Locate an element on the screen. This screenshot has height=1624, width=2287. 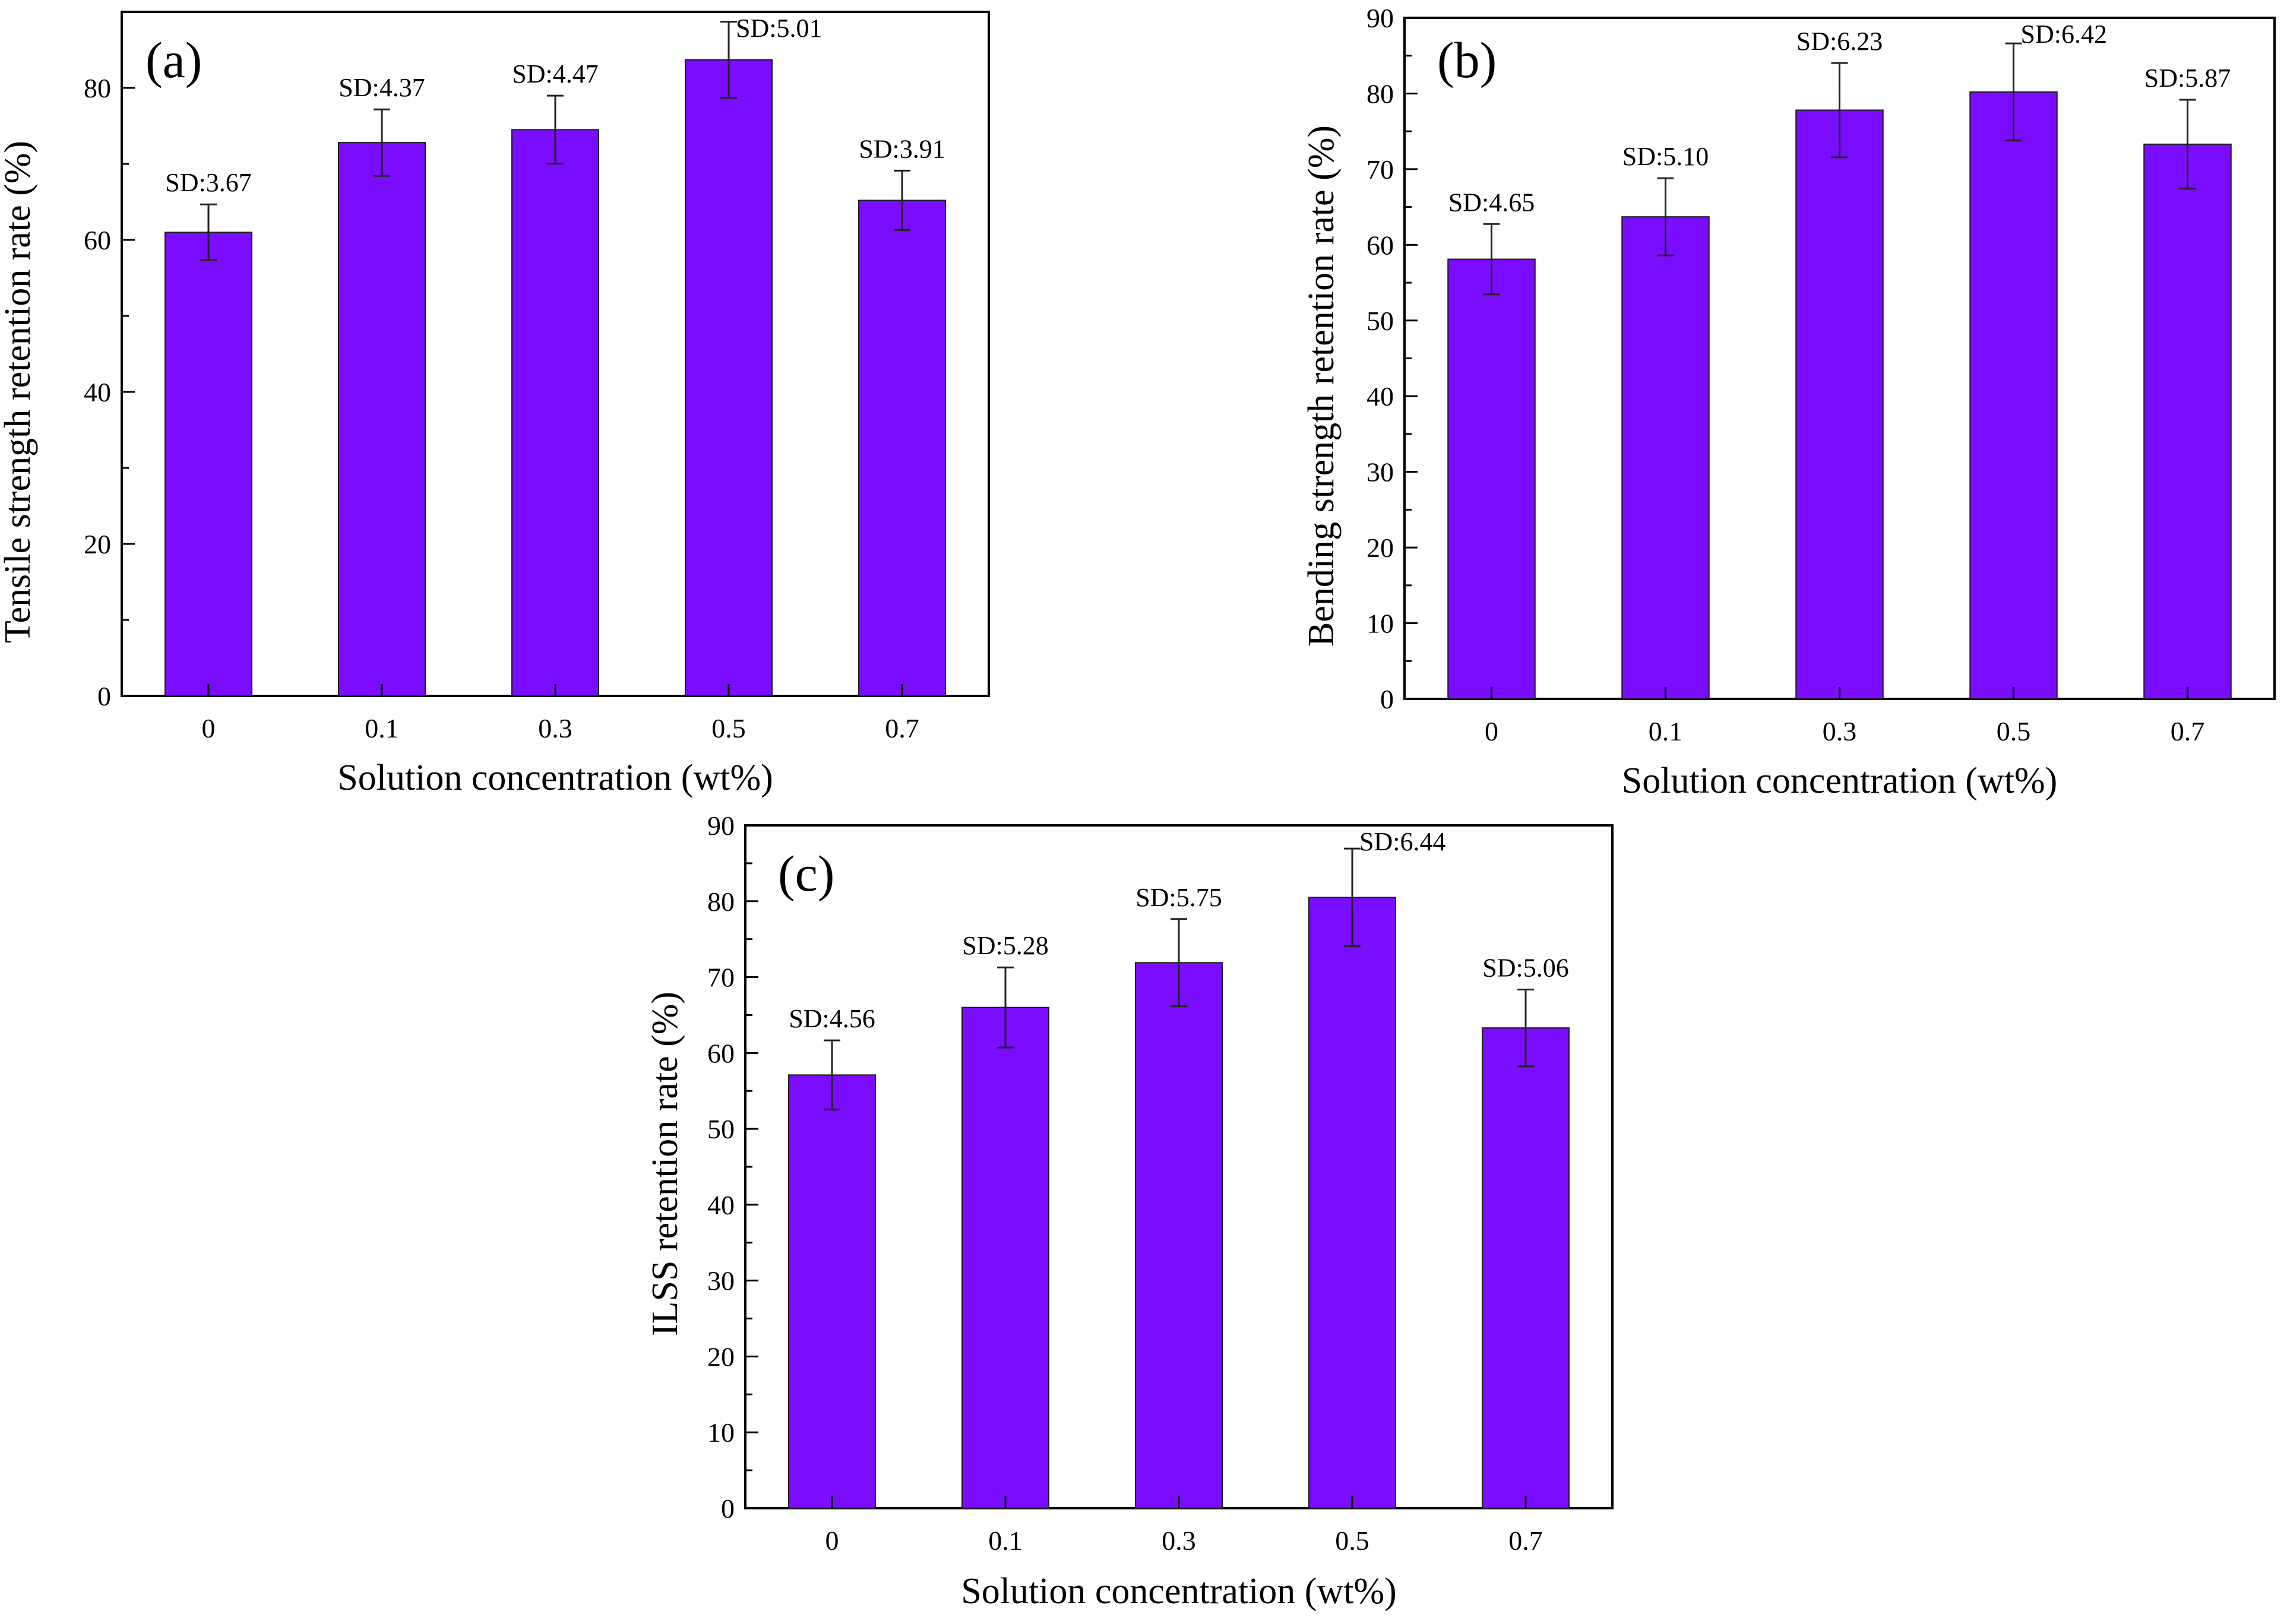
panel-label: (c) is located at coordinates (806, 873).